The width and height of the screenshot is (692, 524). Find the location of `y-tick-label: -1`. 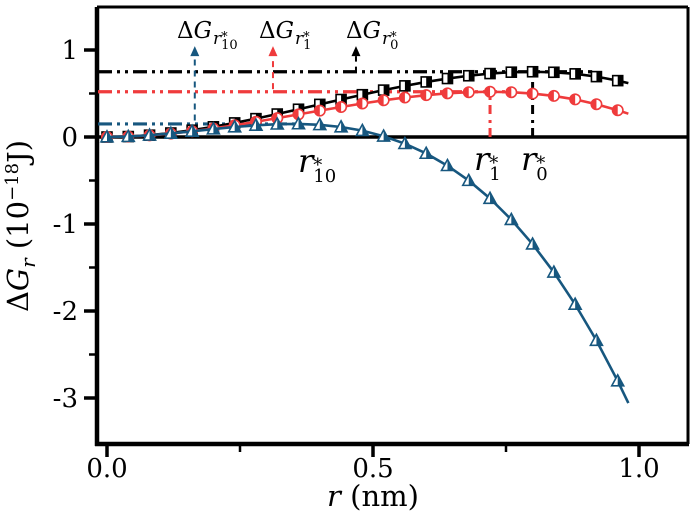

y-tick-label: -1 is located at coordinates (65, 225).